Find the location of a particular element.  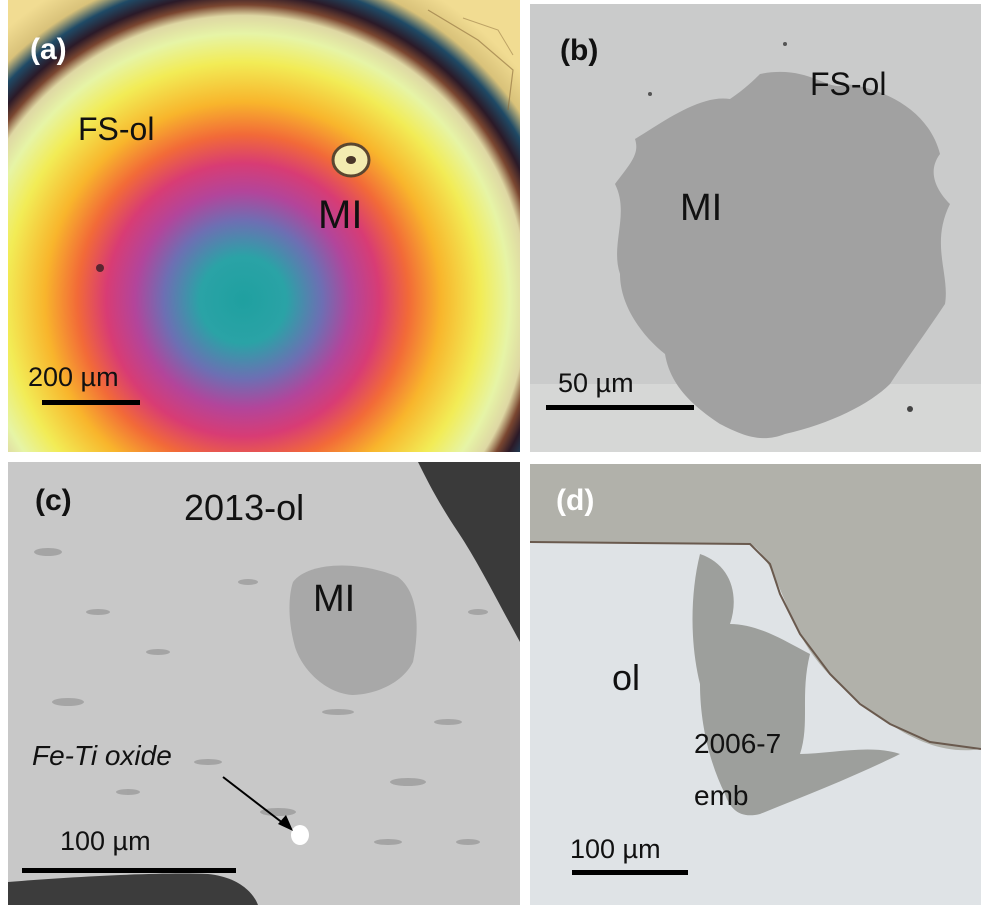

panel-b-host-label: FS-ol is located at coordinates (848, 84).